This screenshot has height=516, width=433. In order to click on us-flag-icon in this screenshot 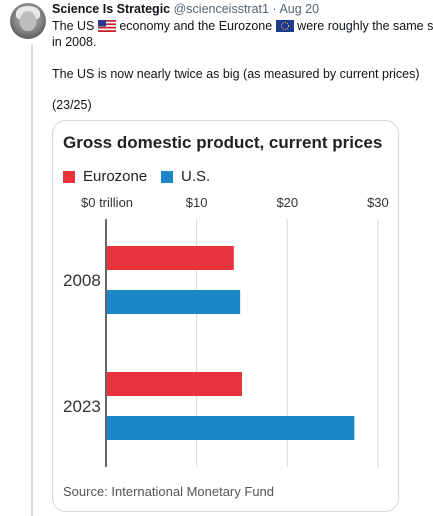, I will do `click(106, 26)`.